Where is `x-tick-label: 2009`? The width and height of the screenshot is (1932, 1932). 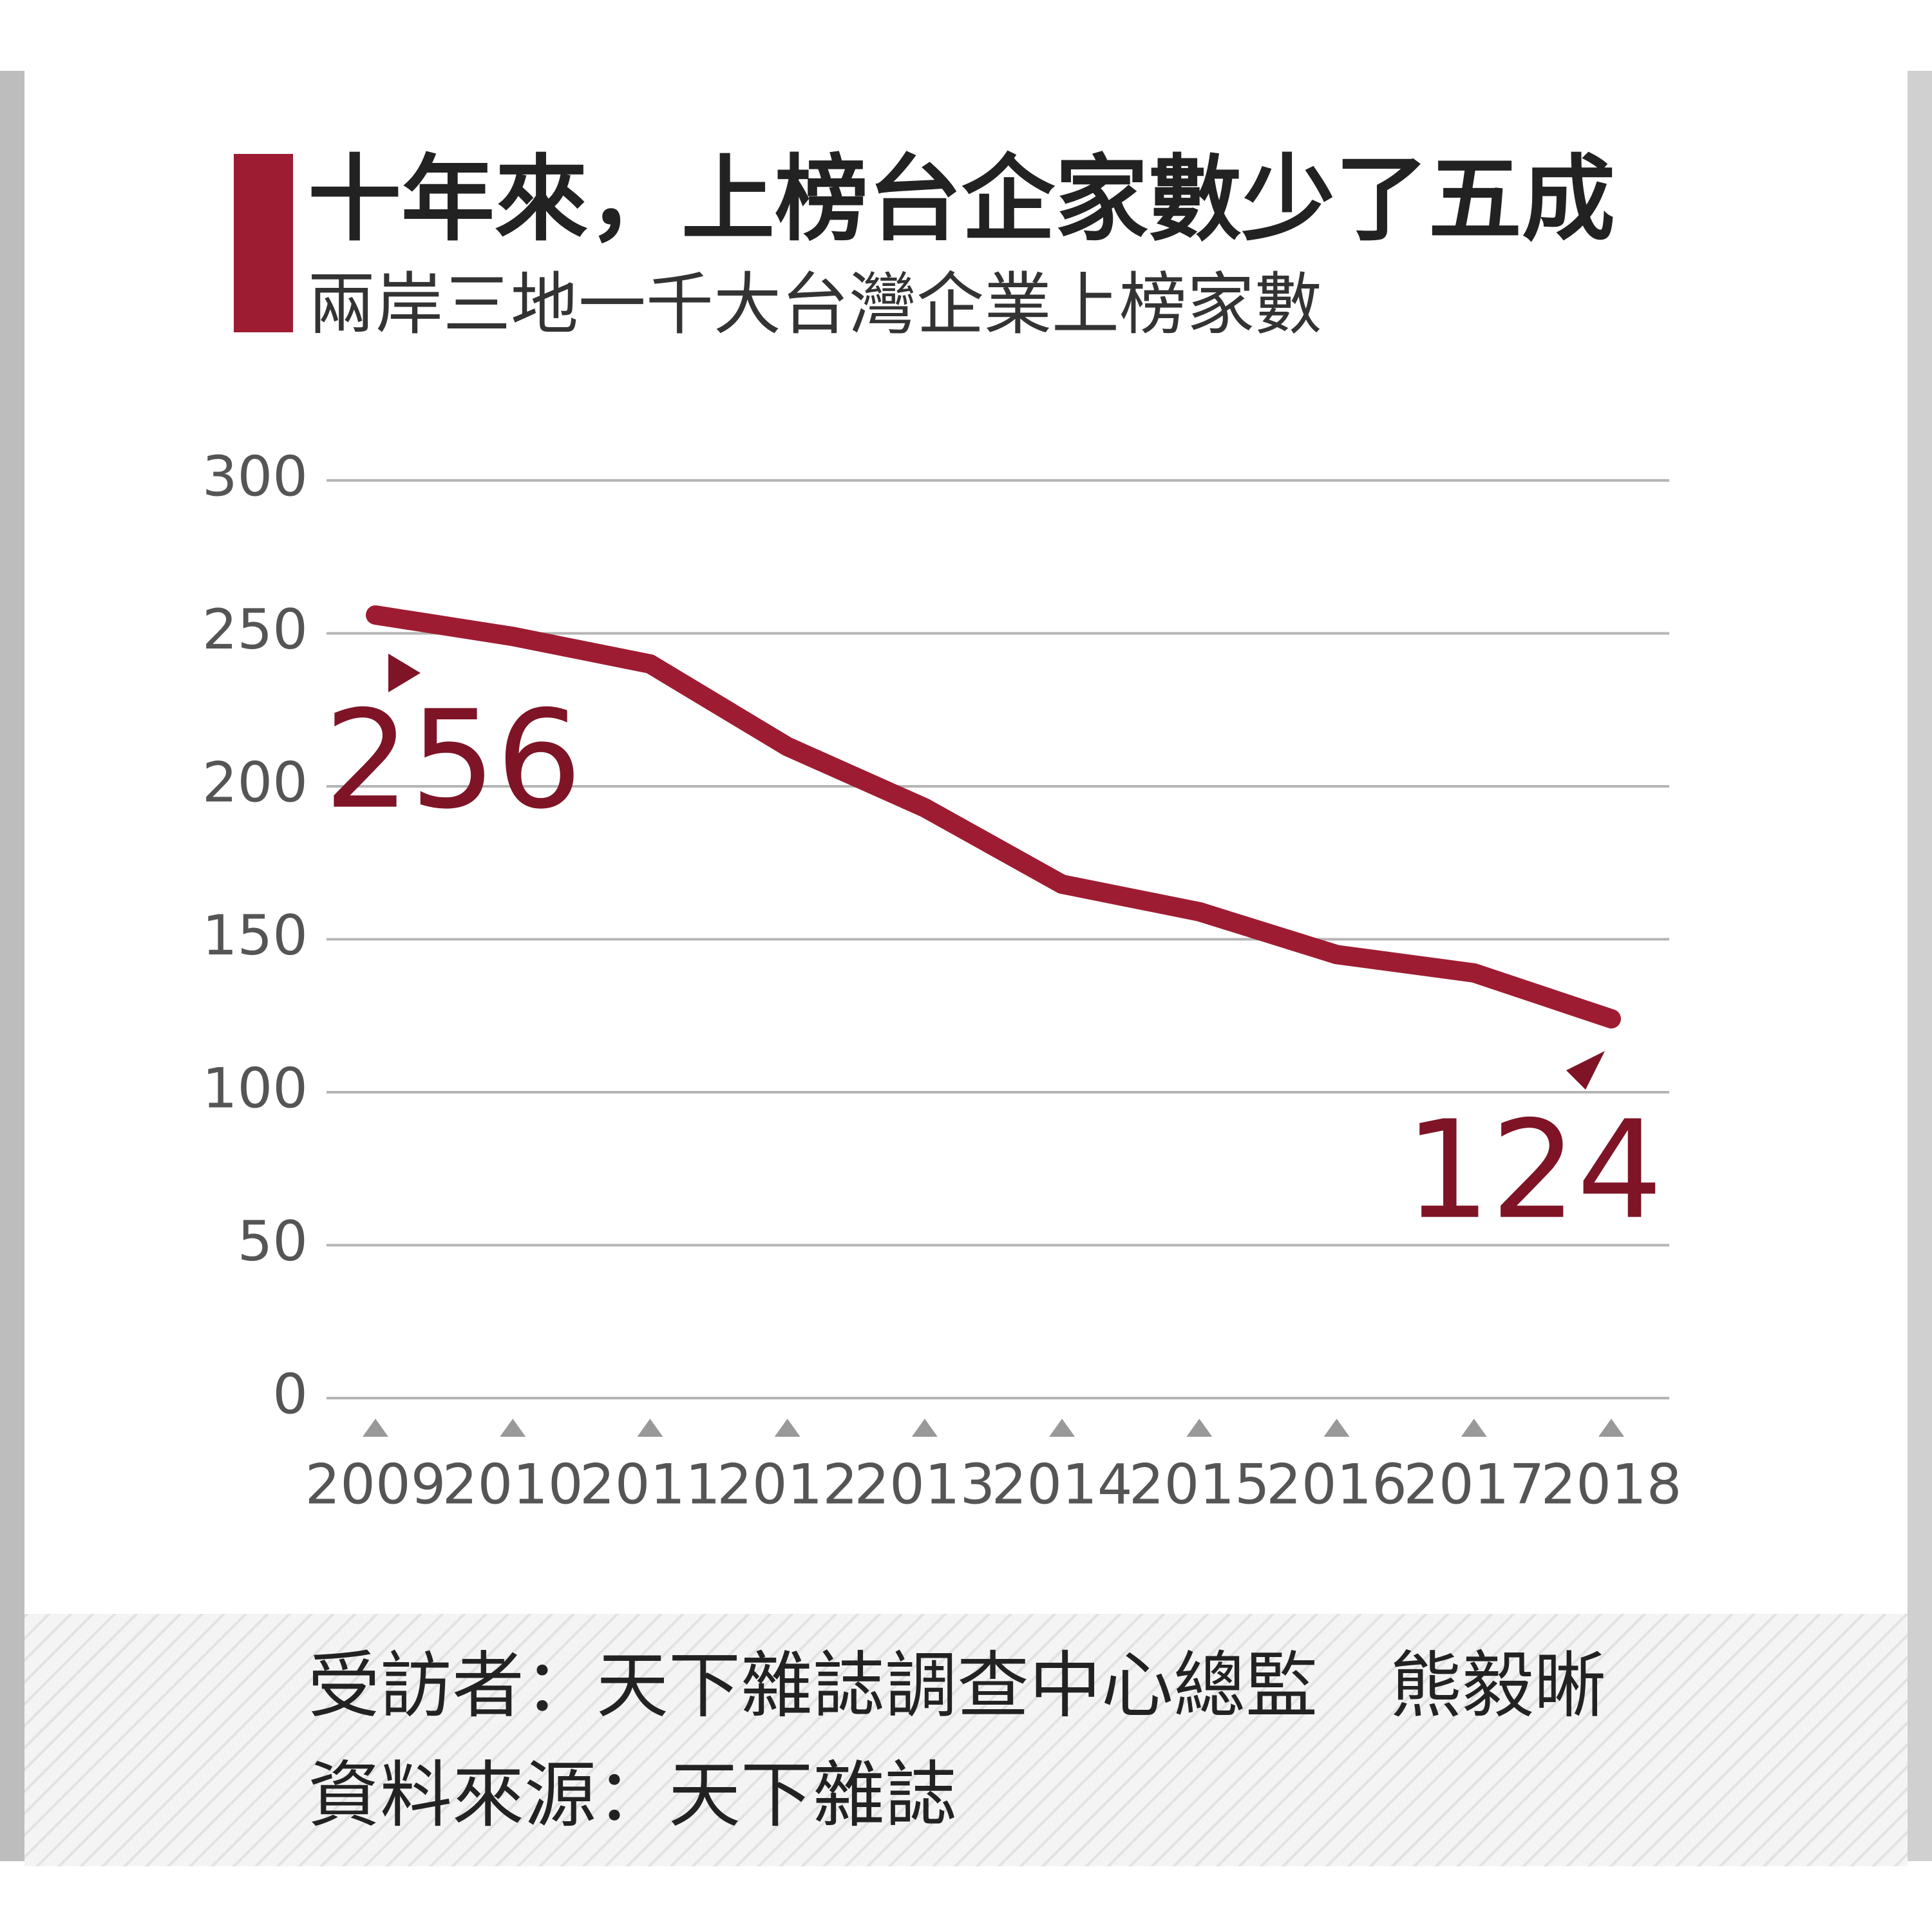 x-tick-label: 2009 is located at coordinates (375, 1484).